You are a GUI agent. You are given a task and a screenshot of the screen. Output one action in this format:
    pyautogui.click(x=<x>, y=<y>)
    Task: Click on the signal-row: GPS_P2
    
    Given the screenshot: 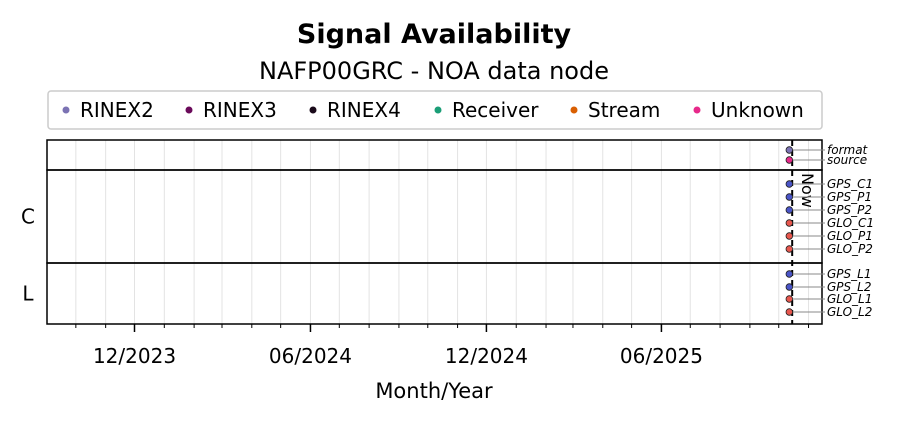 What is the action you would take?
    pyautogui.click(x=828, y=210)
    